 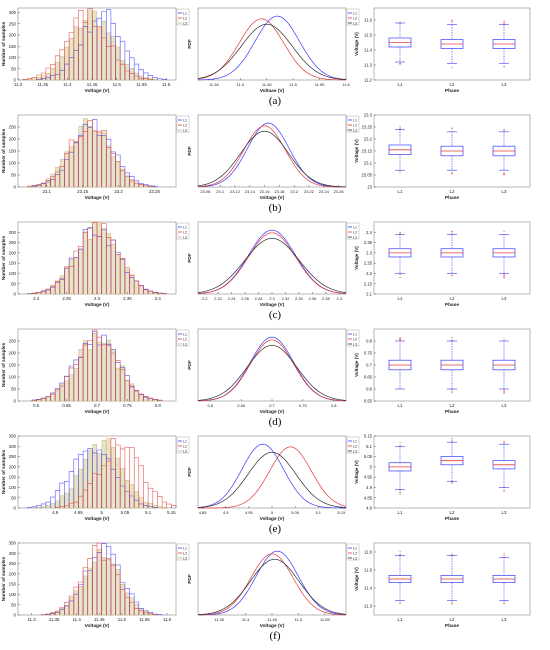 I want to click on y-tick-label: 2.2, so click(x=369, y=273).